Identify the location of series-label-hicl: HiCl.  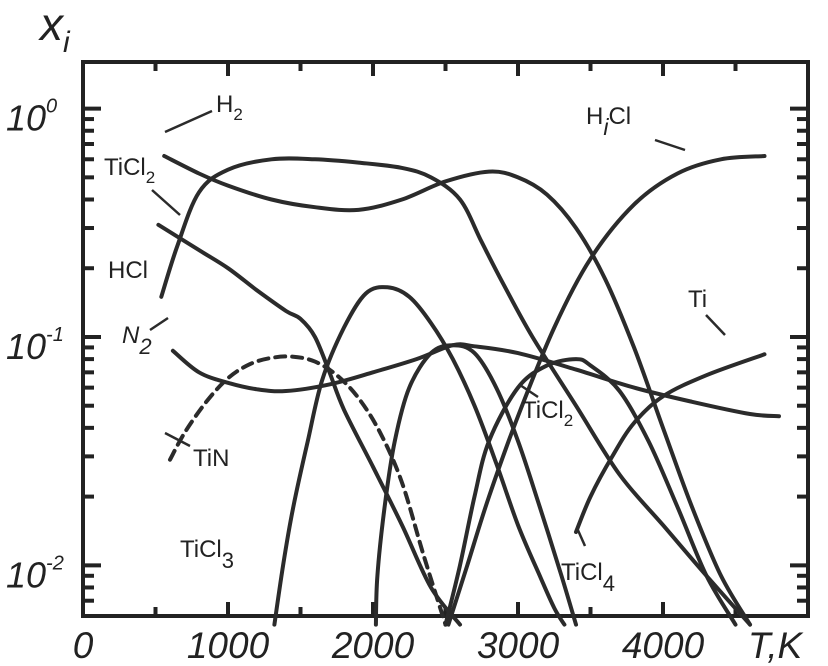
(608, 121).